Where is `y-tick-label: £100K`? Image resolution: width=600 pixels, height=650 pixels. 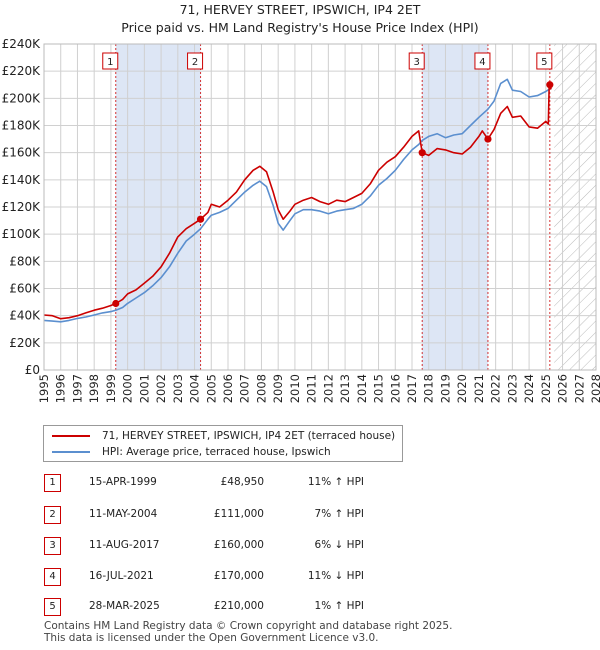 y-tick-label: £100K is located at coordinates (22, 234).